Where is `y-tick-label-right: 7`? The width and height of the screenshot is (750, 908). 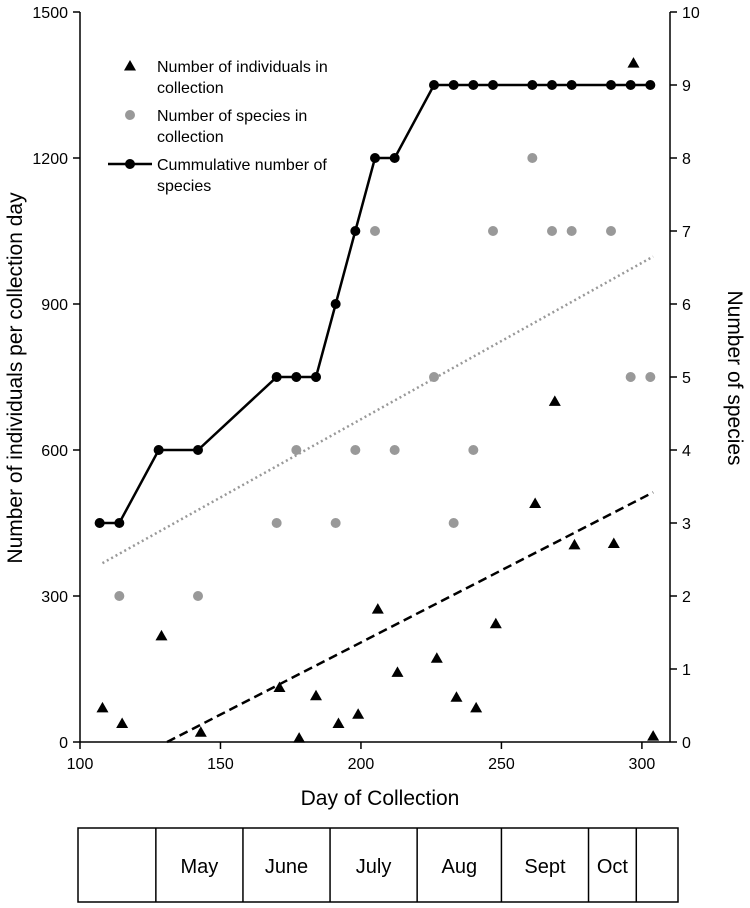
y-tick-label-right: 7 is located at coordinates (686, 232).